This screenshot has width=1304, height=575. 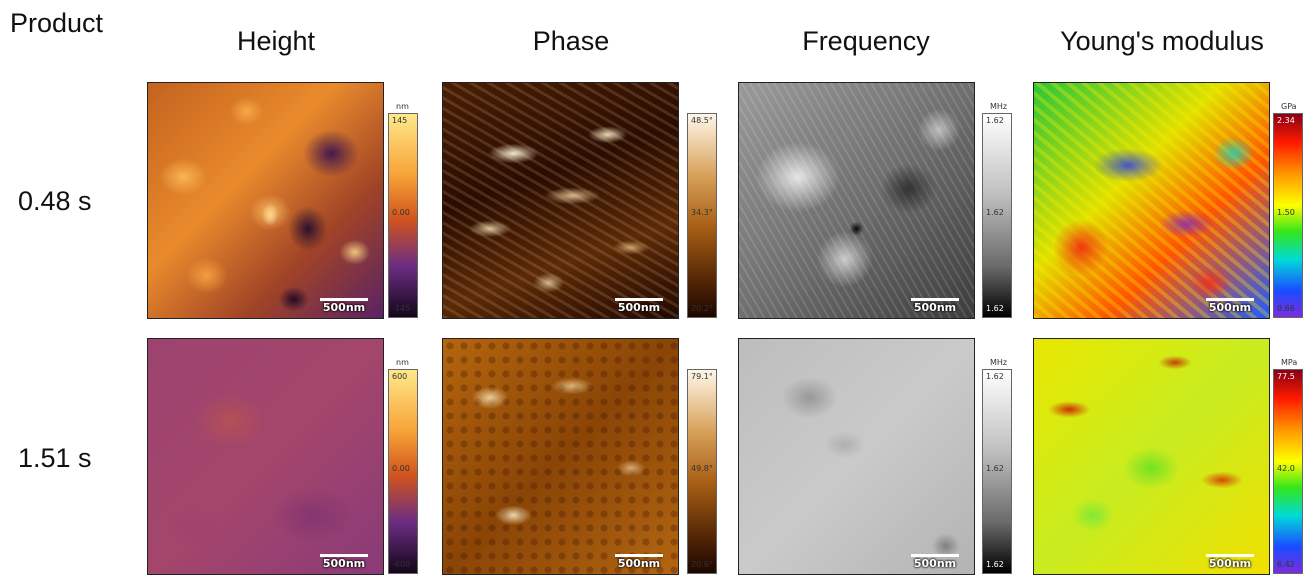 I want to click on colorbar-tick-label: 6.42, so click(x=1286, y=564).